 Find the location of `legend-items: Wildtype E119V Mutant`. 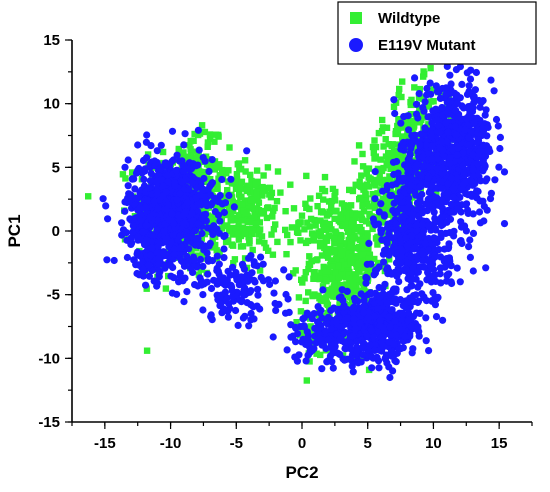

legend-items: Wildtype E119V Mutant is located at coordinates (412, 32).